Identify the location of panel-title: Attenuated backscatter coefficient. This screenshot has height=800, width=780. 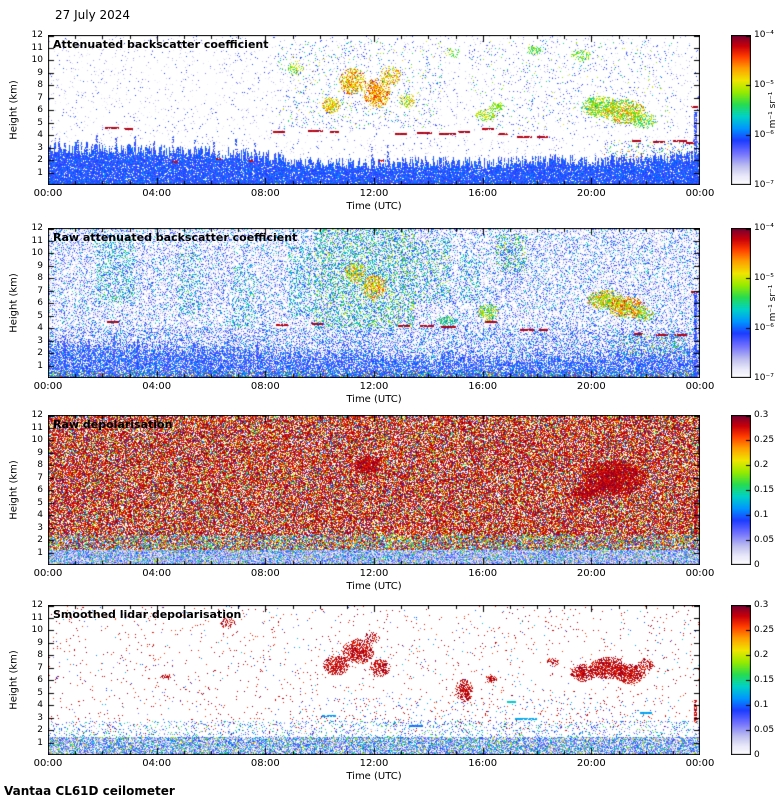
(161, 44).